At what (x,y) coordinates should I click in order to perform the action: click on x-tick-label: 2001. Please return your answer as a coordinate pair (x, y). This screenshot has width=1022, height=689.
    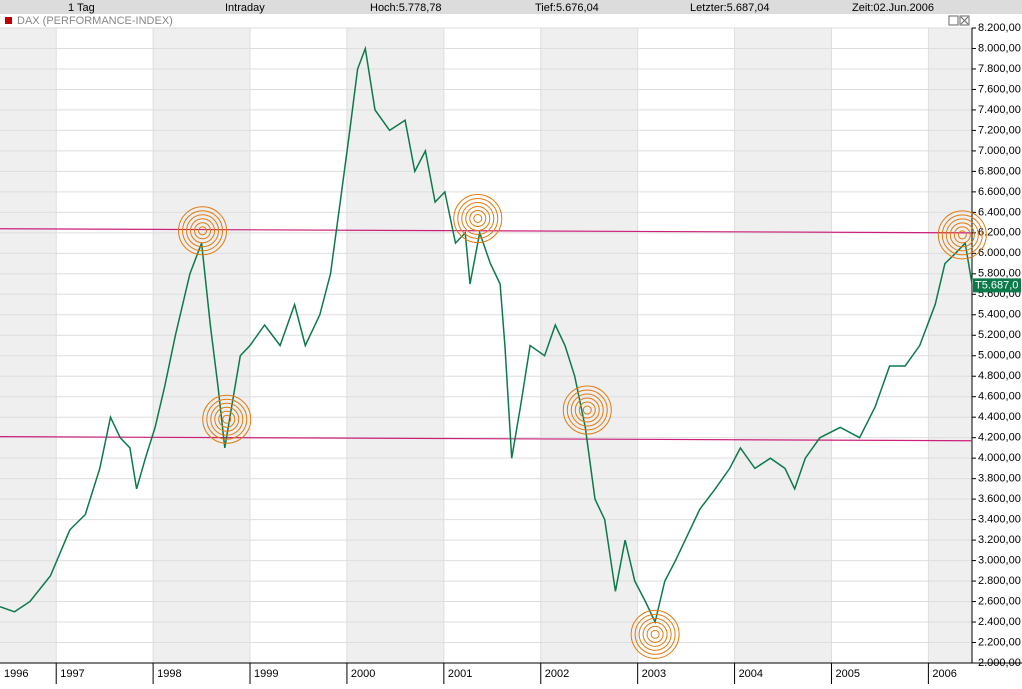
    Looking at the image, I should click on (460, 674).